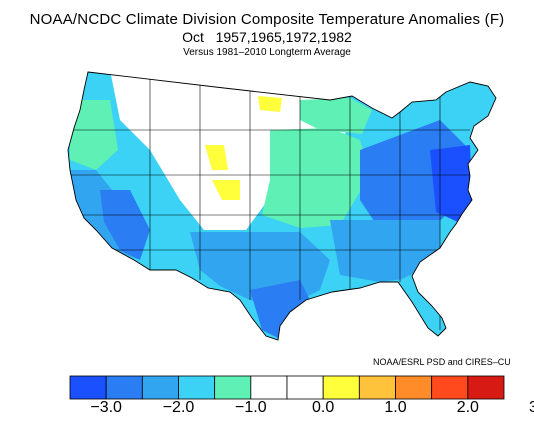 The image size is (534, 441). What do you see at coordinates (385, 251) in the screenshot?
I see `map-region-southeast` at bounding box center [385, 251].